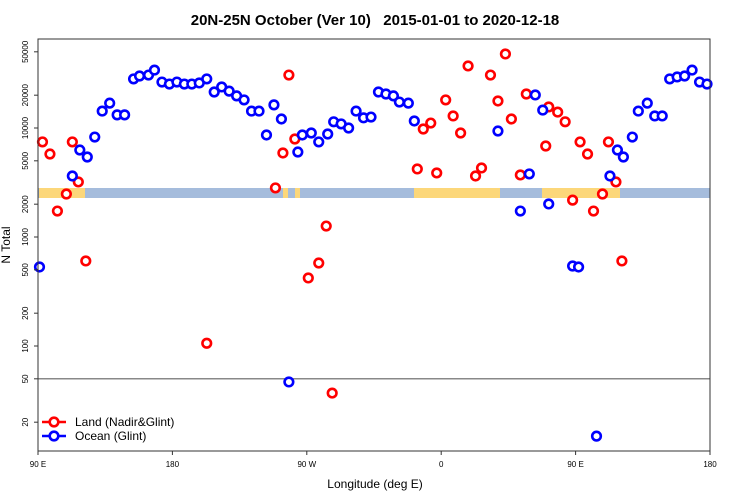 This screenshot has height=500, width=750. Describe the element at coordinates (373, 459) in the screenshot. I see `x-axis: 90 E 180 90 W 0 90 E 180` at that location.